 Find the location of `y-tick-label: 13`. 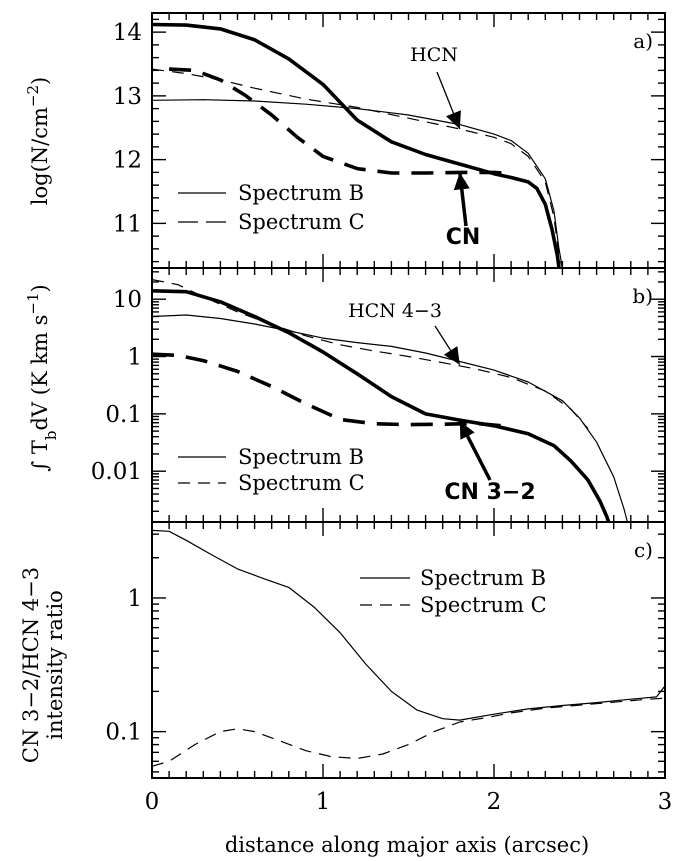

y-tick-label: 13 is located at coordinates (127, 97).